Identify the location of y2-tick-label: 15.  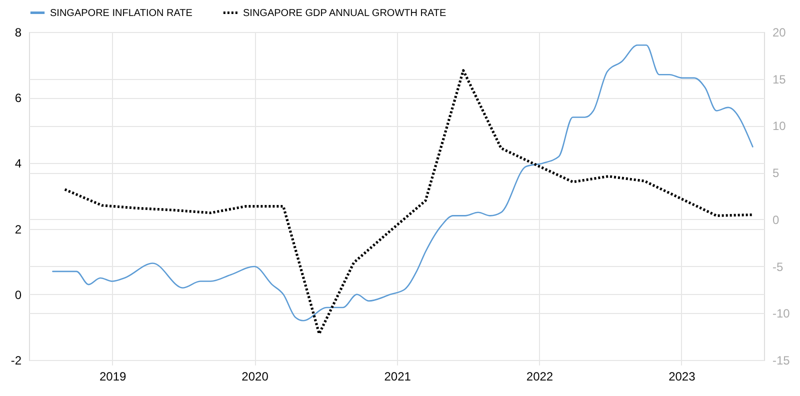
(779, 79).